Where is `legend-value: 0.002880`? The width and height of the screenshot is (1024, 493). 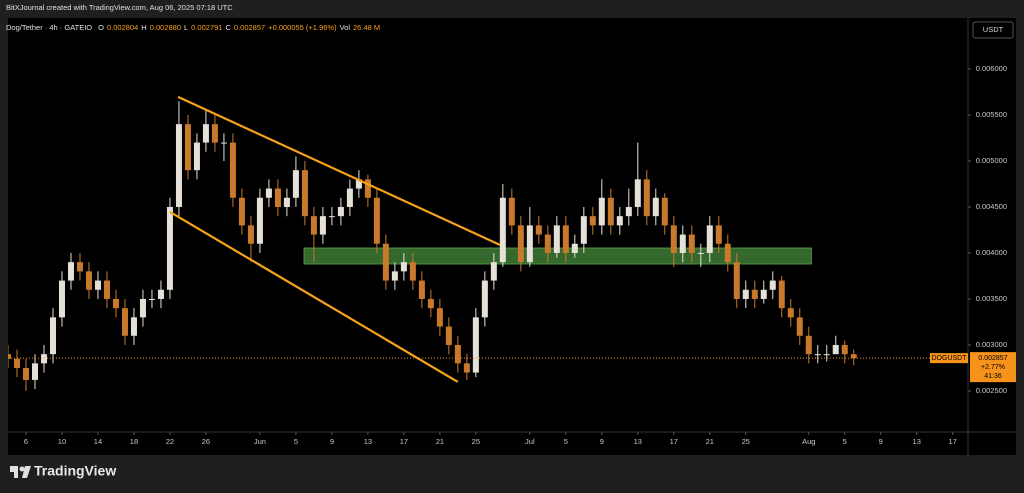 legend-value: 0.002880 is located at coordinates (165, 27).